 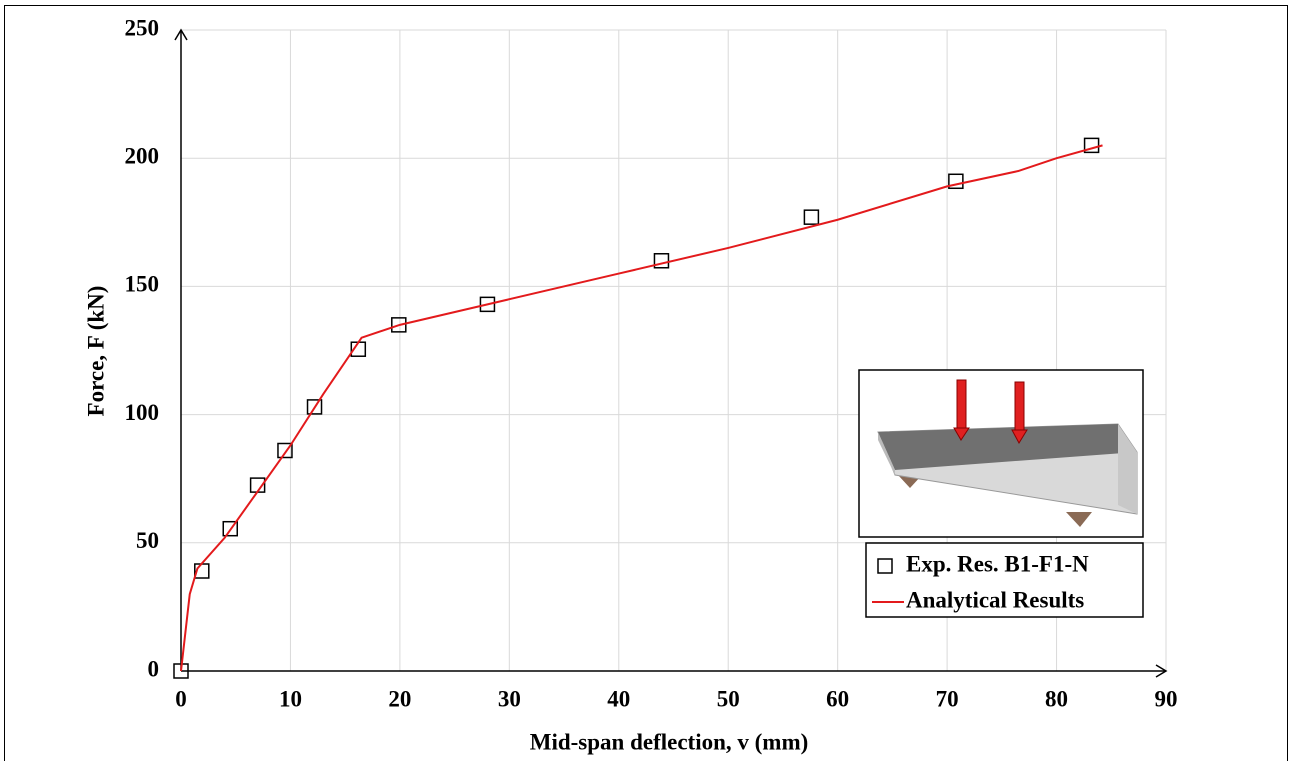 I want to click on x-tick-label: 60, so click(x=837, y=698).